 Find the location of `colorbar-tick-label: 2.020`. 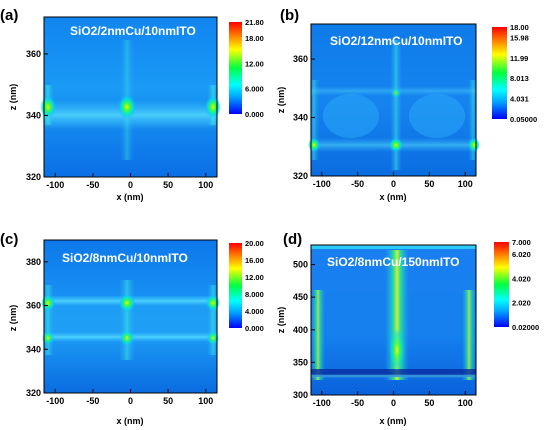

colorbar-tick-label: 2.020 is located at coordinates (521, 303).